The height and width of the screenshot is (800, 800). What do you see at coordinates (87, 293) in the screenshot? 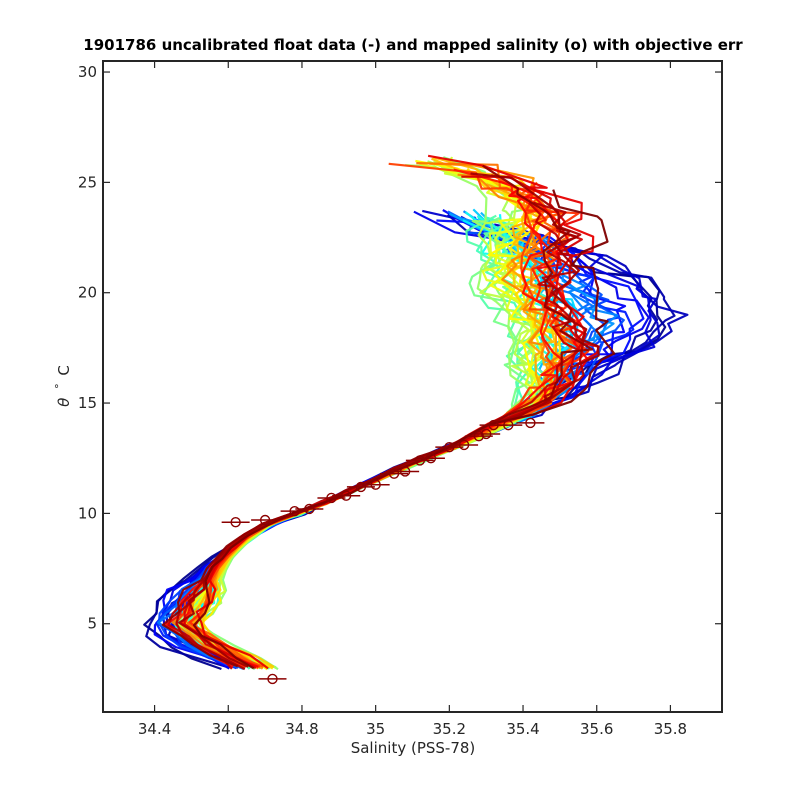
I see `y-tick-label: 20` at bounding box center [87, 293].